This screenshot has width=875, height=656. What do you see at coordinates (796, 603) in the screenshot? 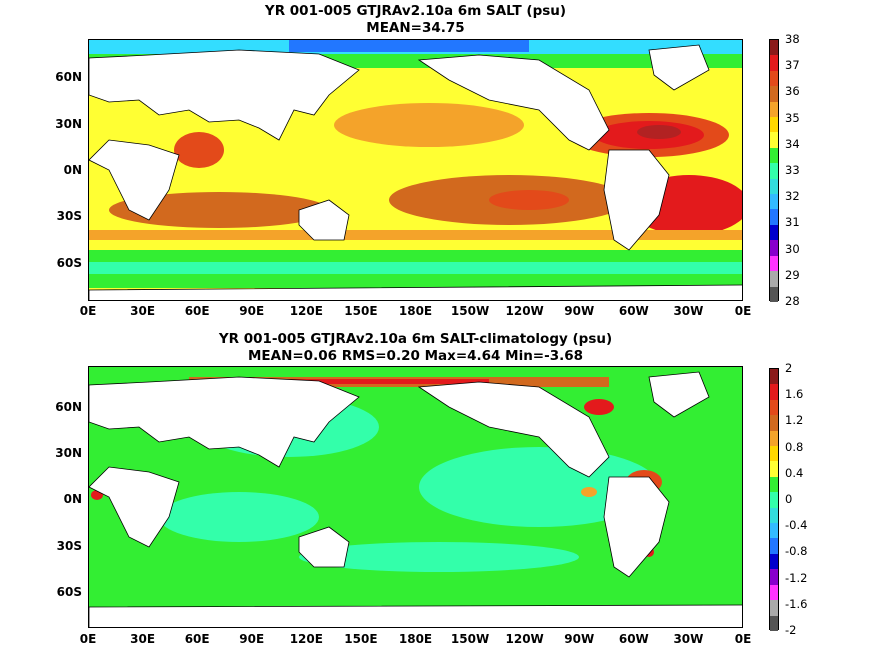
I see `panel2-colorbar-label: -1.6` at bounding box center [796, 603].